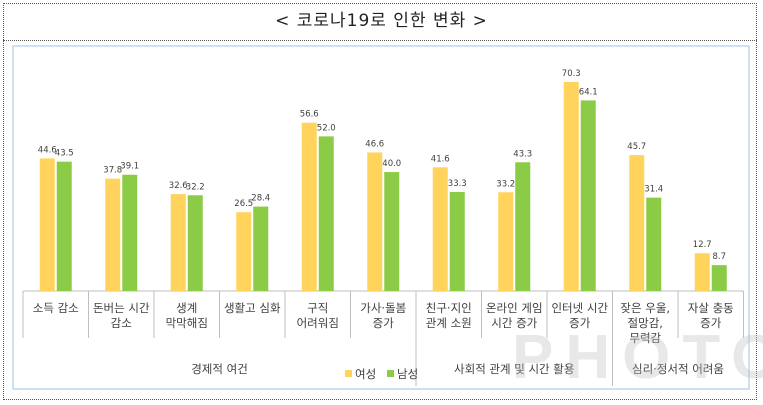  Describe the element at coordinates (129, 167) in the screenshot. I see `data-label: 39.1` at that location.